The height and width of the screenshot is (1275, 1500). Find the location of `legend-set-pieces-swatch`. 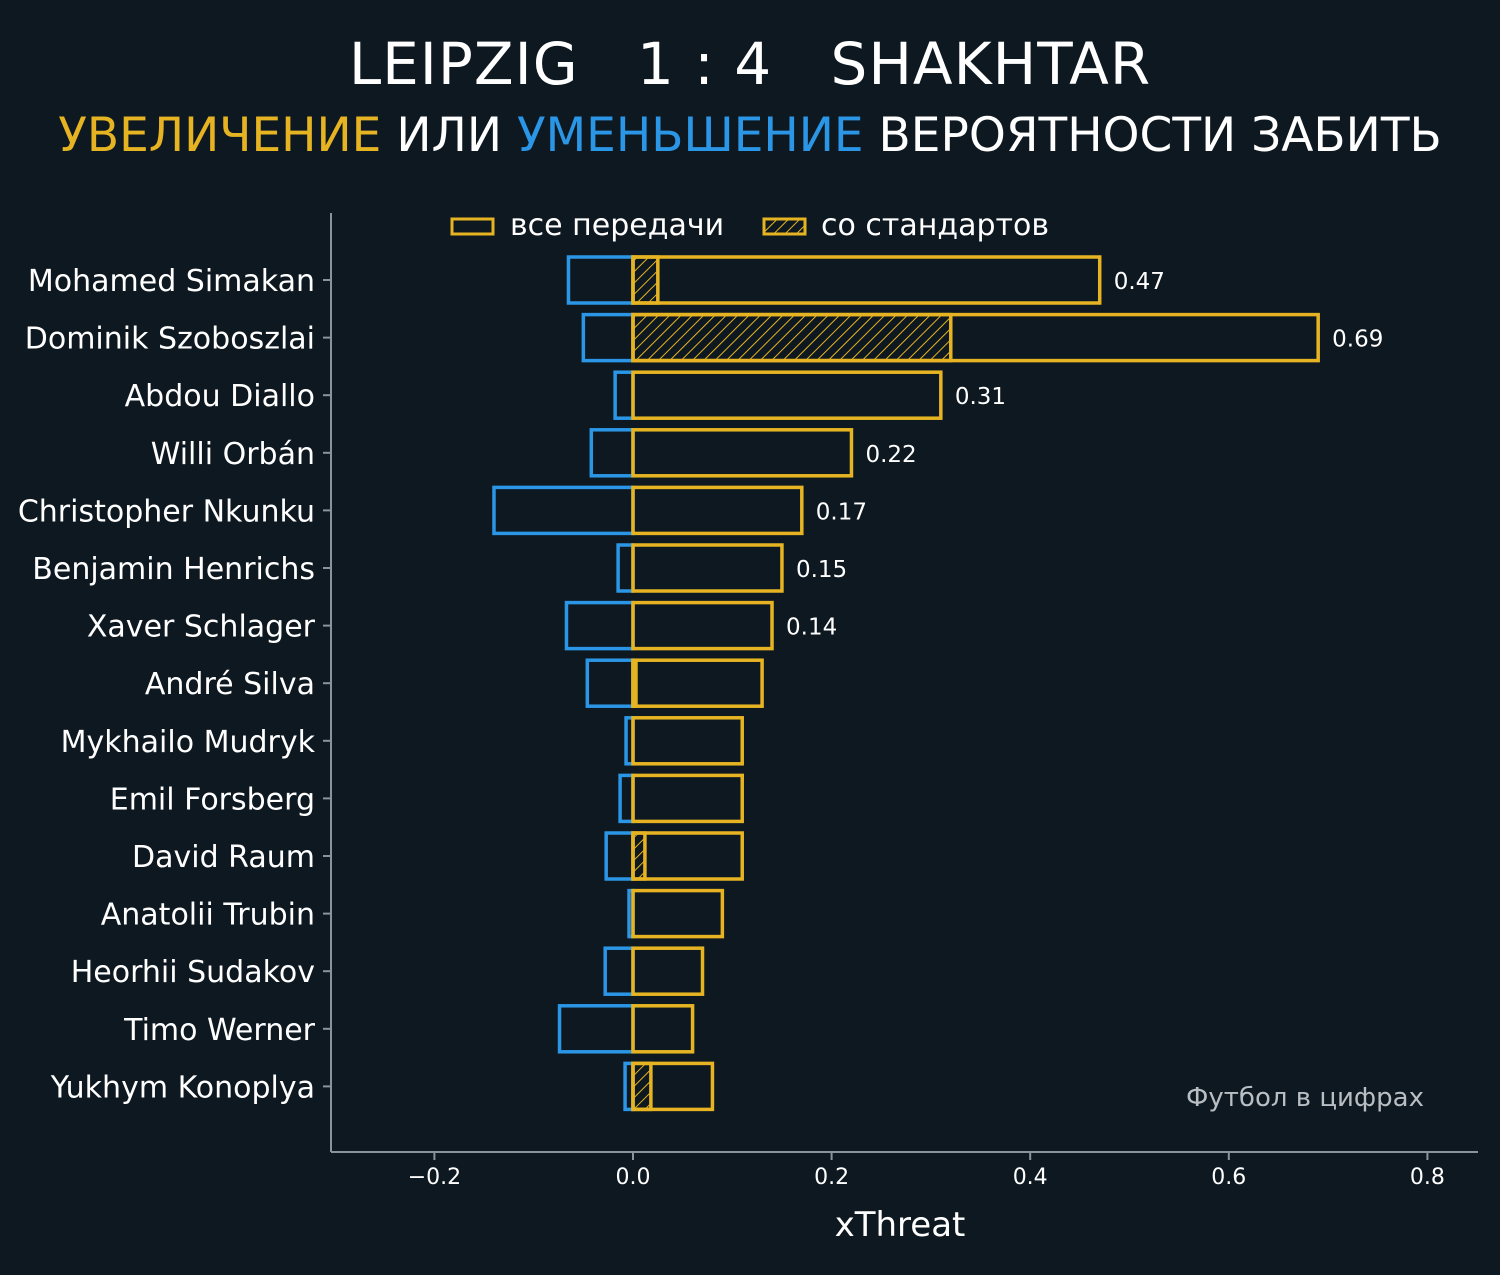

legend-set-pieces-swatch is located at coordinates (784, 226).